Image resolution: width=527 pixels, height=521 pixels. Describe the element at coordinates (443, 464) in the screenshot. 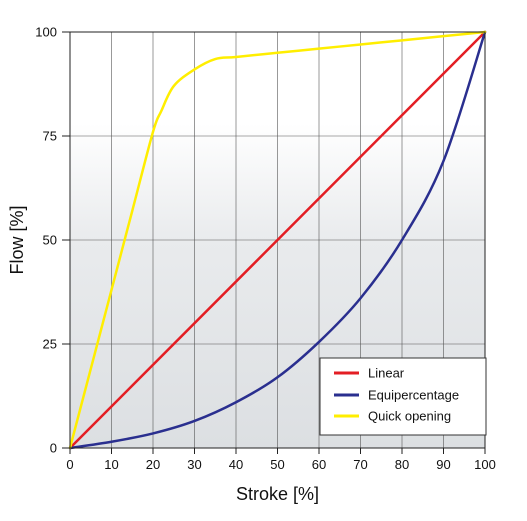

I see `x-tick-label: 90` at that location.